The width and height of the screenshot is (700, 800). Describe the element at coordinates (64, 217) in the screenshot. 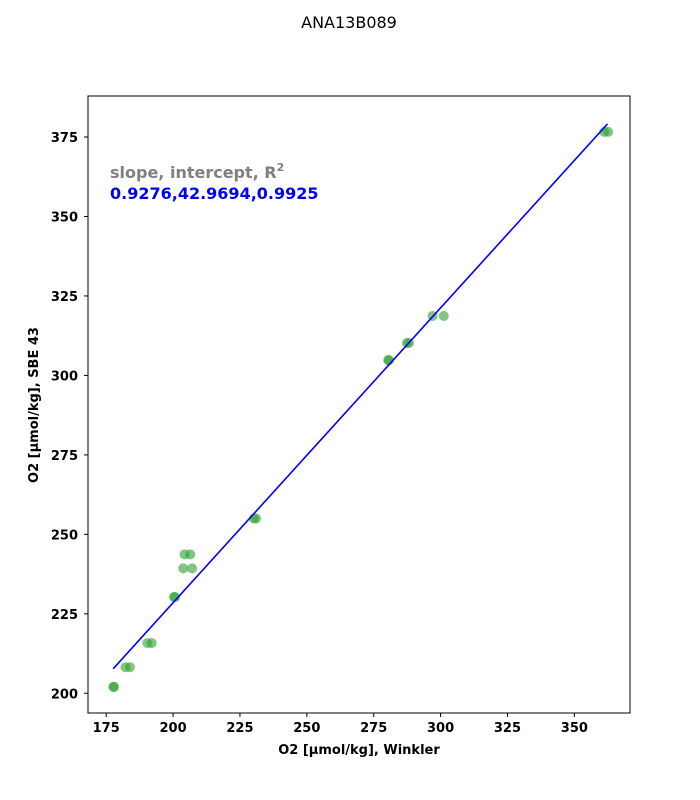

I see `y-tick-label: 350` at that location.